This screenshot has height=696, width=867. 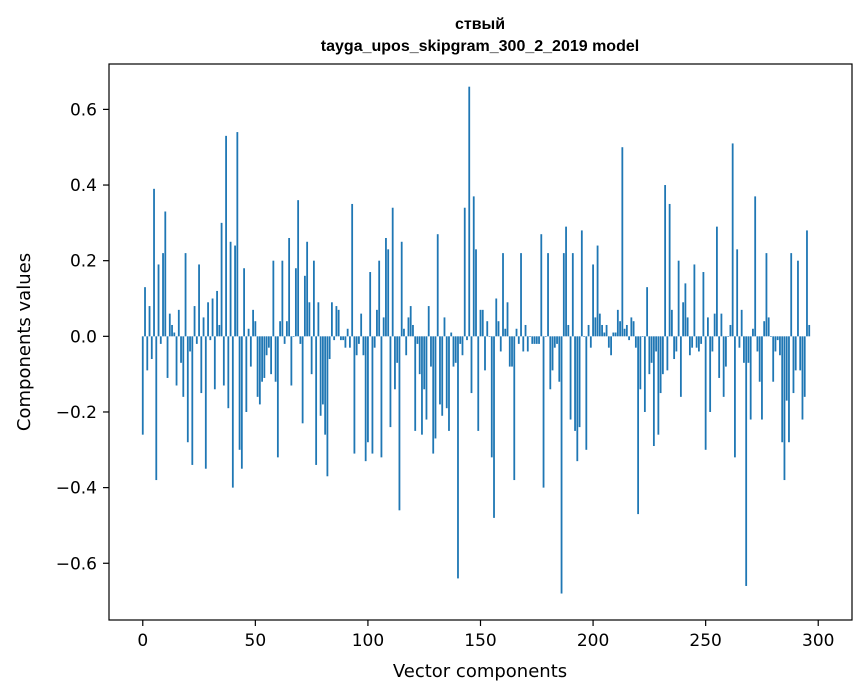 I want to click on chart-title-line2: tayga_upos_skipgram_300_2_2019 model, so click(x=480, y=46).